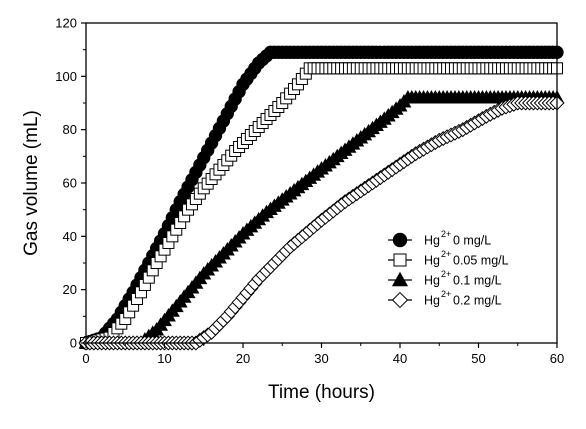  I want to click on marker-triangle, so click(400, 279).